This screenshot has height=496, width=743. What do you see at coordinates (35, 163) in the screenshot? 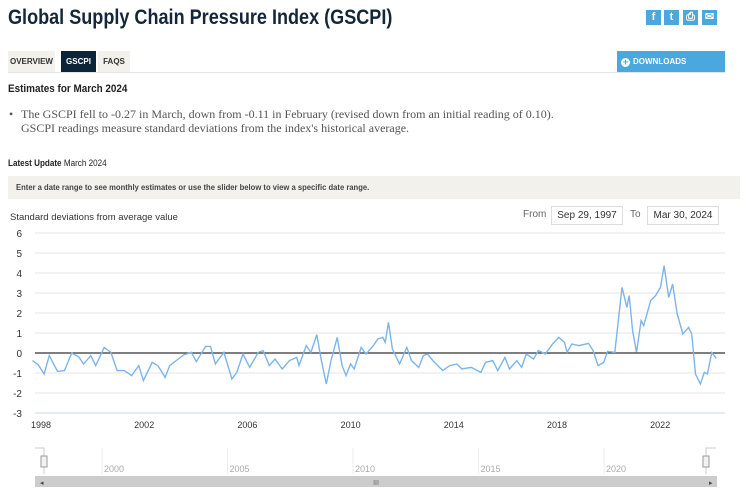
I see `latest-update-label: Latest Update` at bounding box center [35, 163].